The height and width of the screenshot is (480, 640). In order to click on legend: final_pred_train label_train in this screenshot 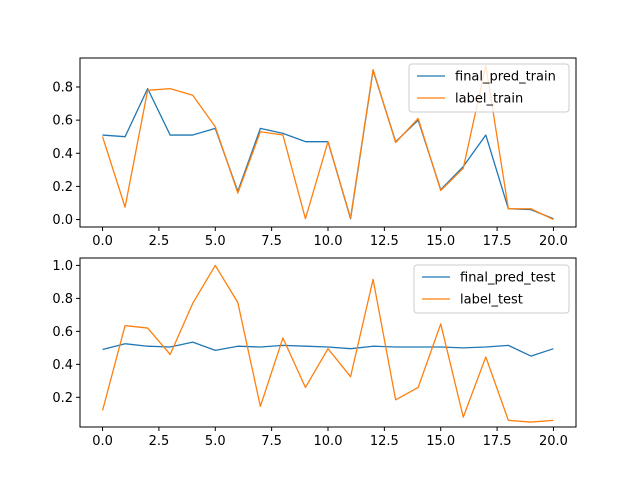, I will do `click(489, 88)`.